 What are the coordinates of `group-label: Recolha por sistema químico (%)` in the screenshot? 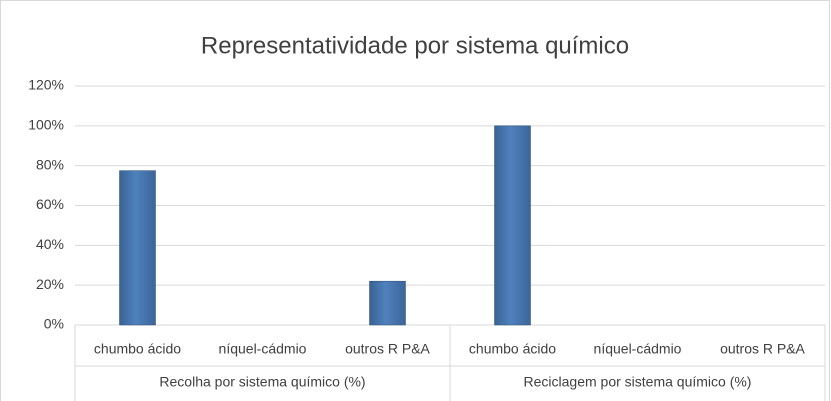 It's located at (262, 382).